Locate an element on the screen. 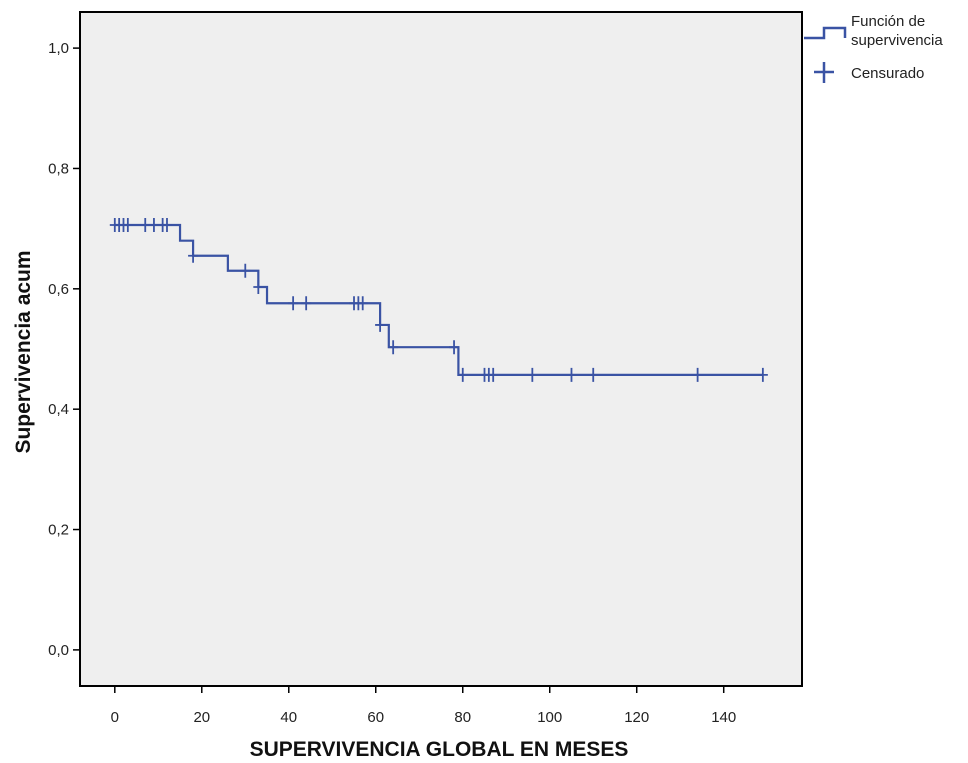 This screenshot has width=968, height=763. legend-line-swatch is located at coordinates (825, 33).